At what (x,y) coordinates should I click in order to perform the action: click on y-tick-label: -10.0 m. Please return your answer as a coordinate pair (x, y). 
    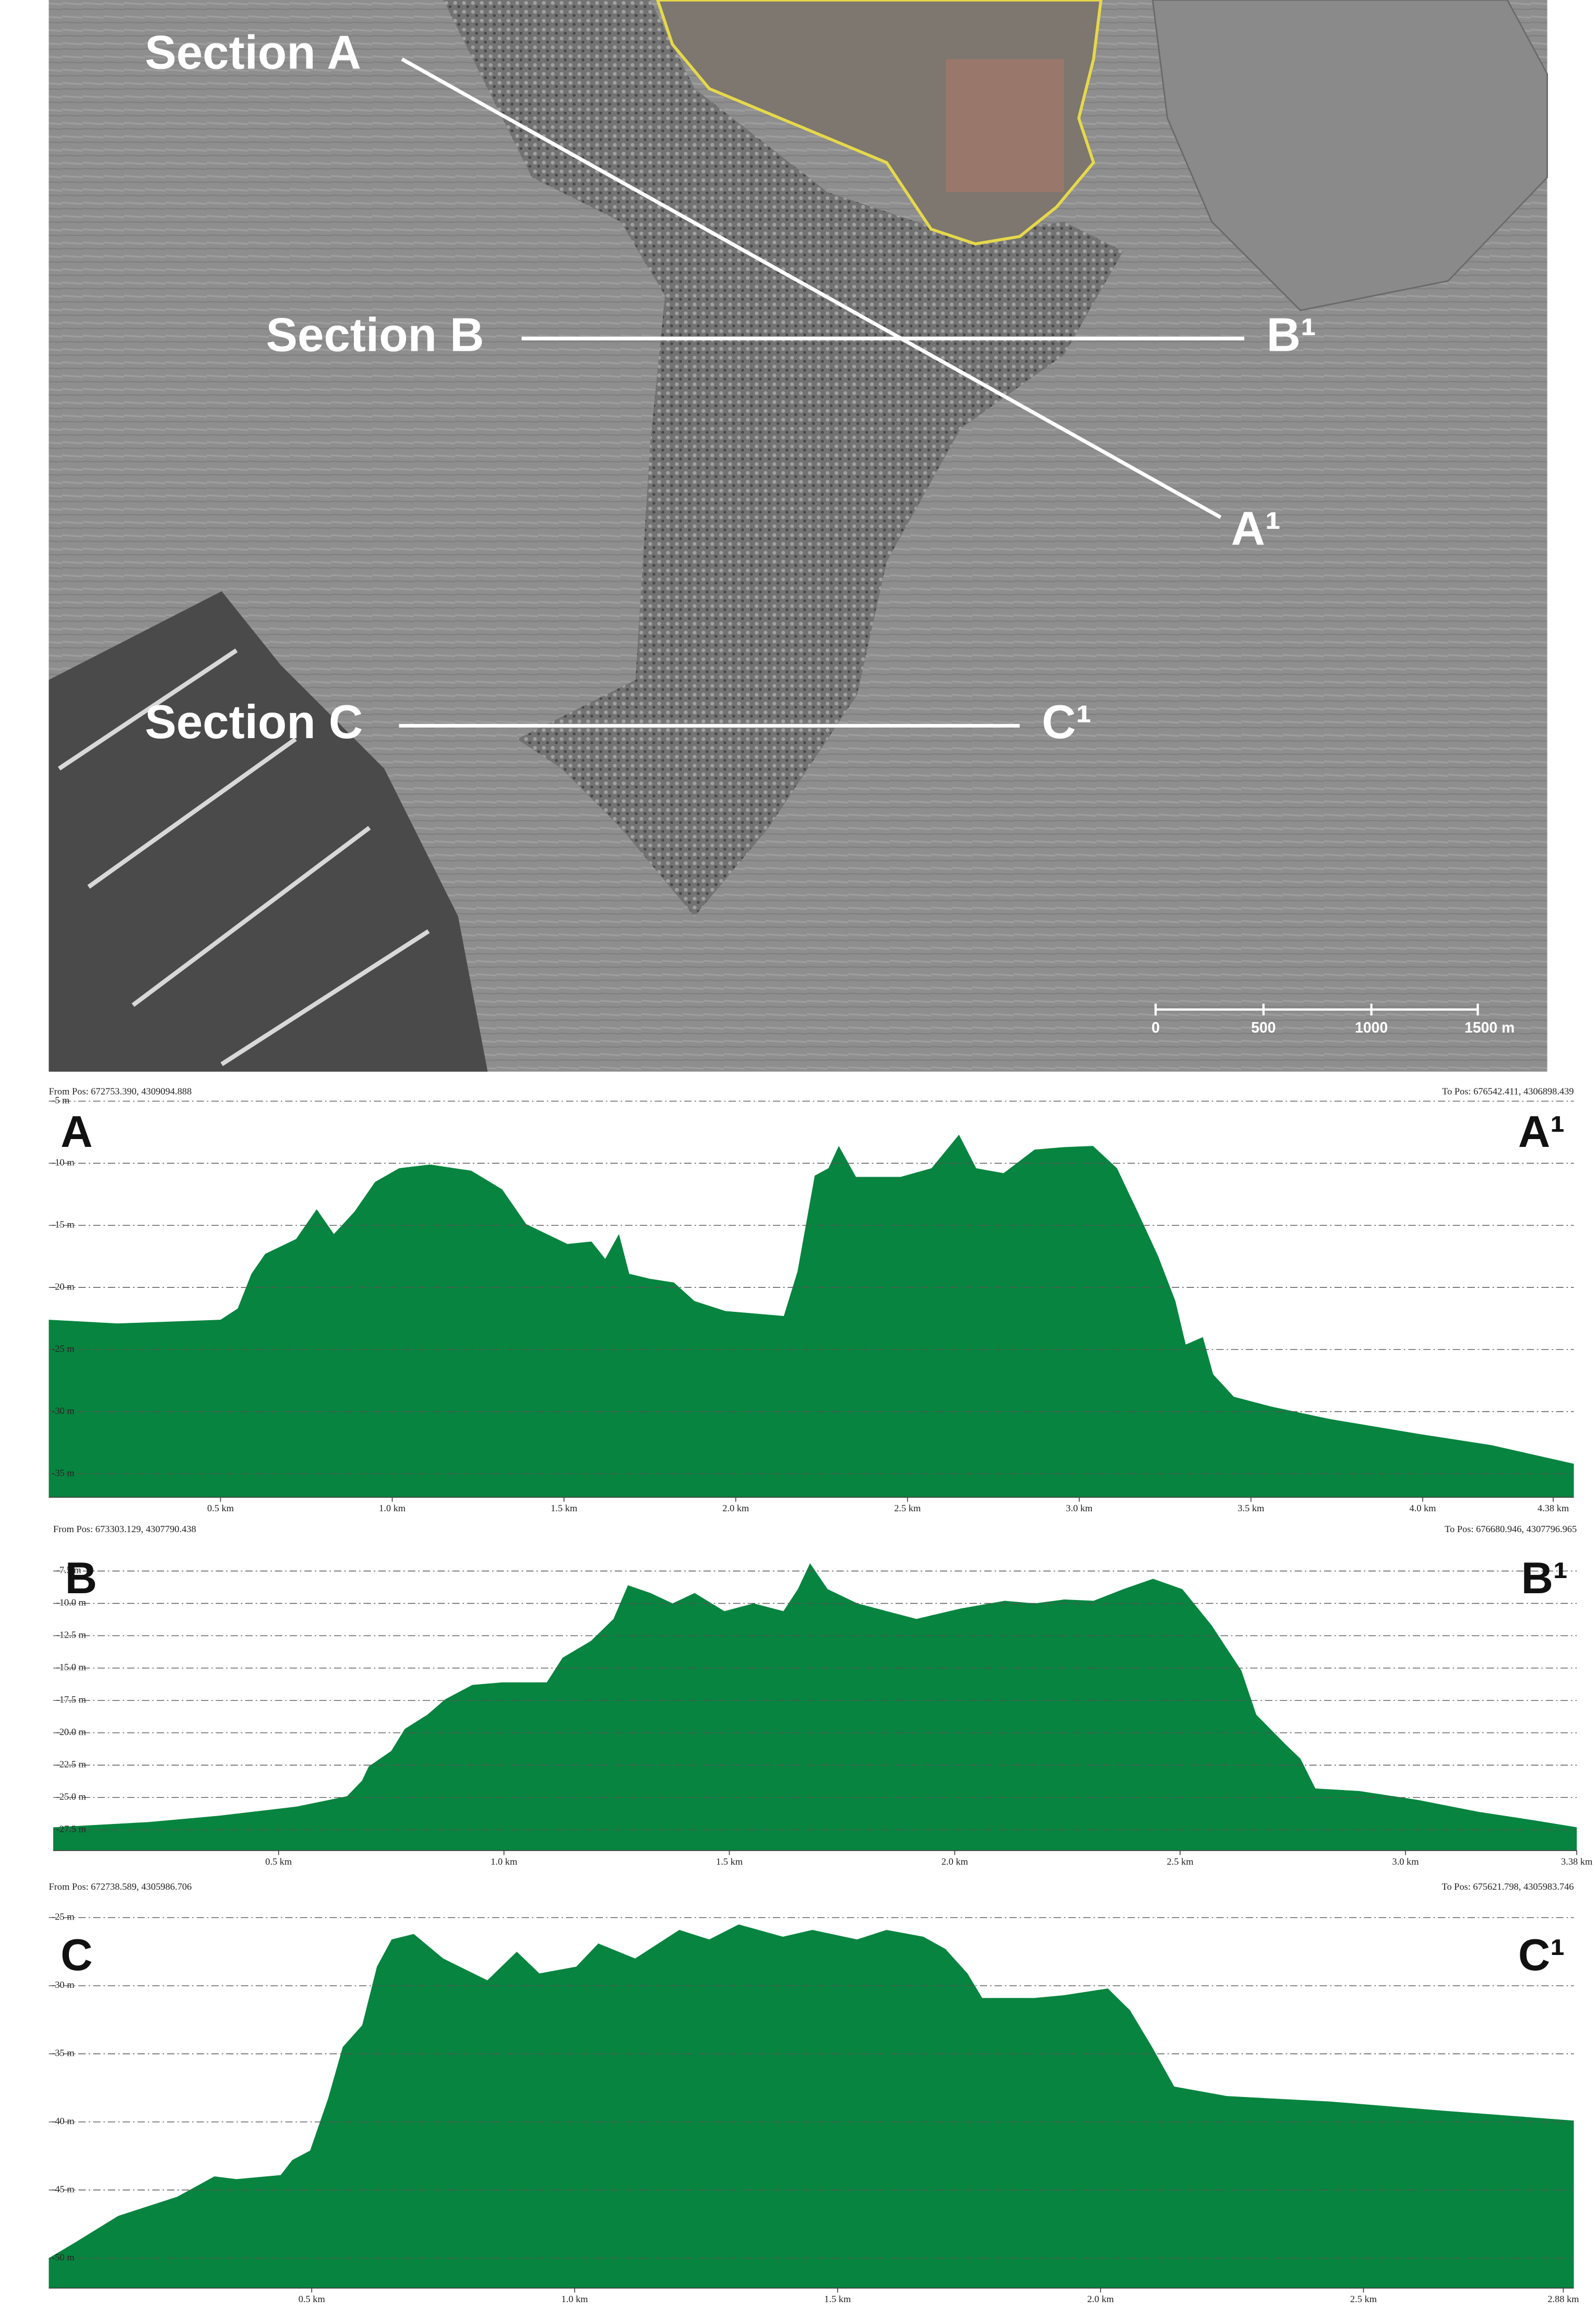
    Looking at the image, I should click on (72, 1602).